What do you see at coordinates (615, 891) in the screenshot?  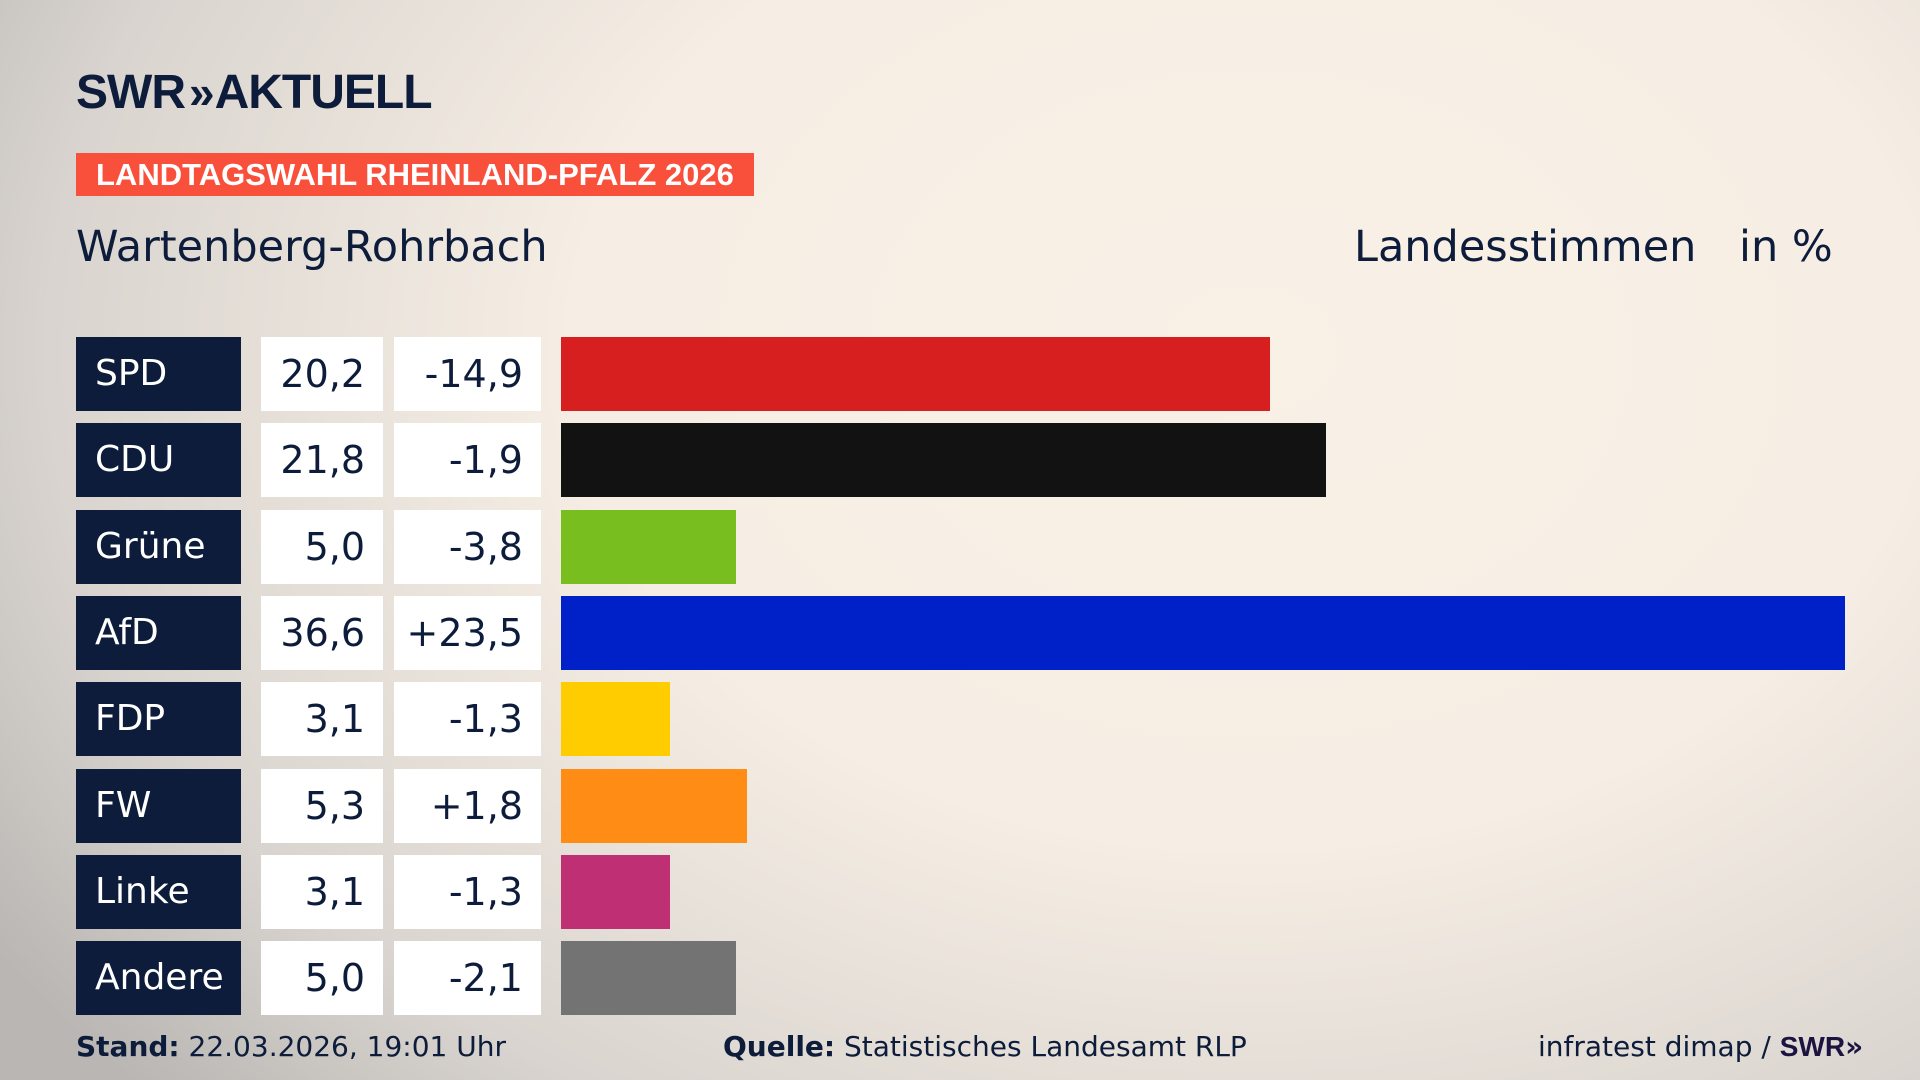 I see `bar-linke` at bounding box center [615, 891].